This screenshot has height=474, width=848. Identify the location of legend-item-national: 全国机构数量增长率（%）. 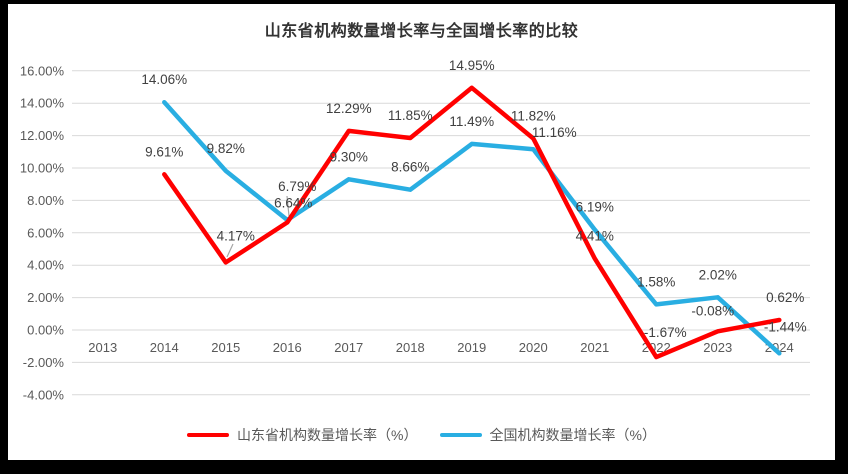
(547, 435).